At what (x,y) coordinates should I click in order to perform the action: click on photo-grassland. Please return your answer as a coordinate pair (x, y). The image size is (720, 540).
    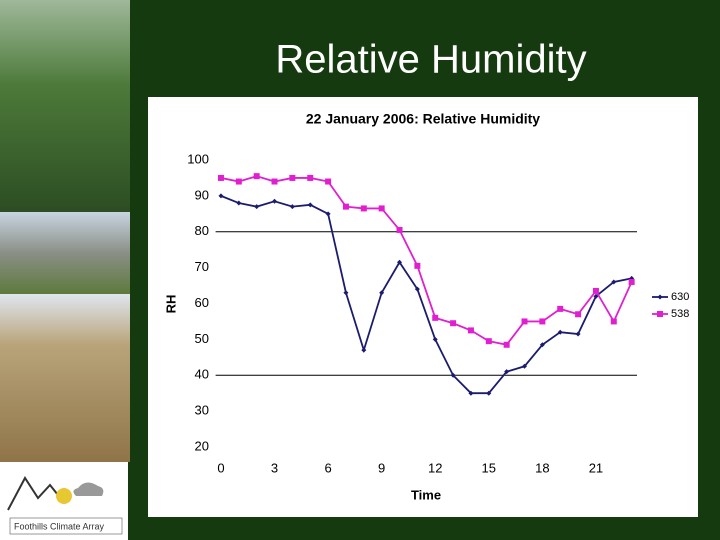
    Looking at the image, I should click on (65, 378).